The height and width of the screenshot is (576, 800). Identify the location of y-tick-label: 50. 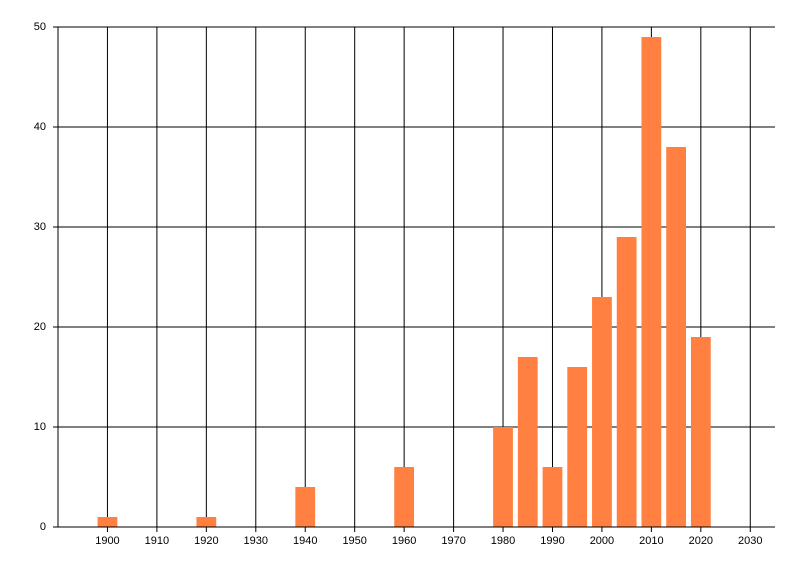
(40, 27).